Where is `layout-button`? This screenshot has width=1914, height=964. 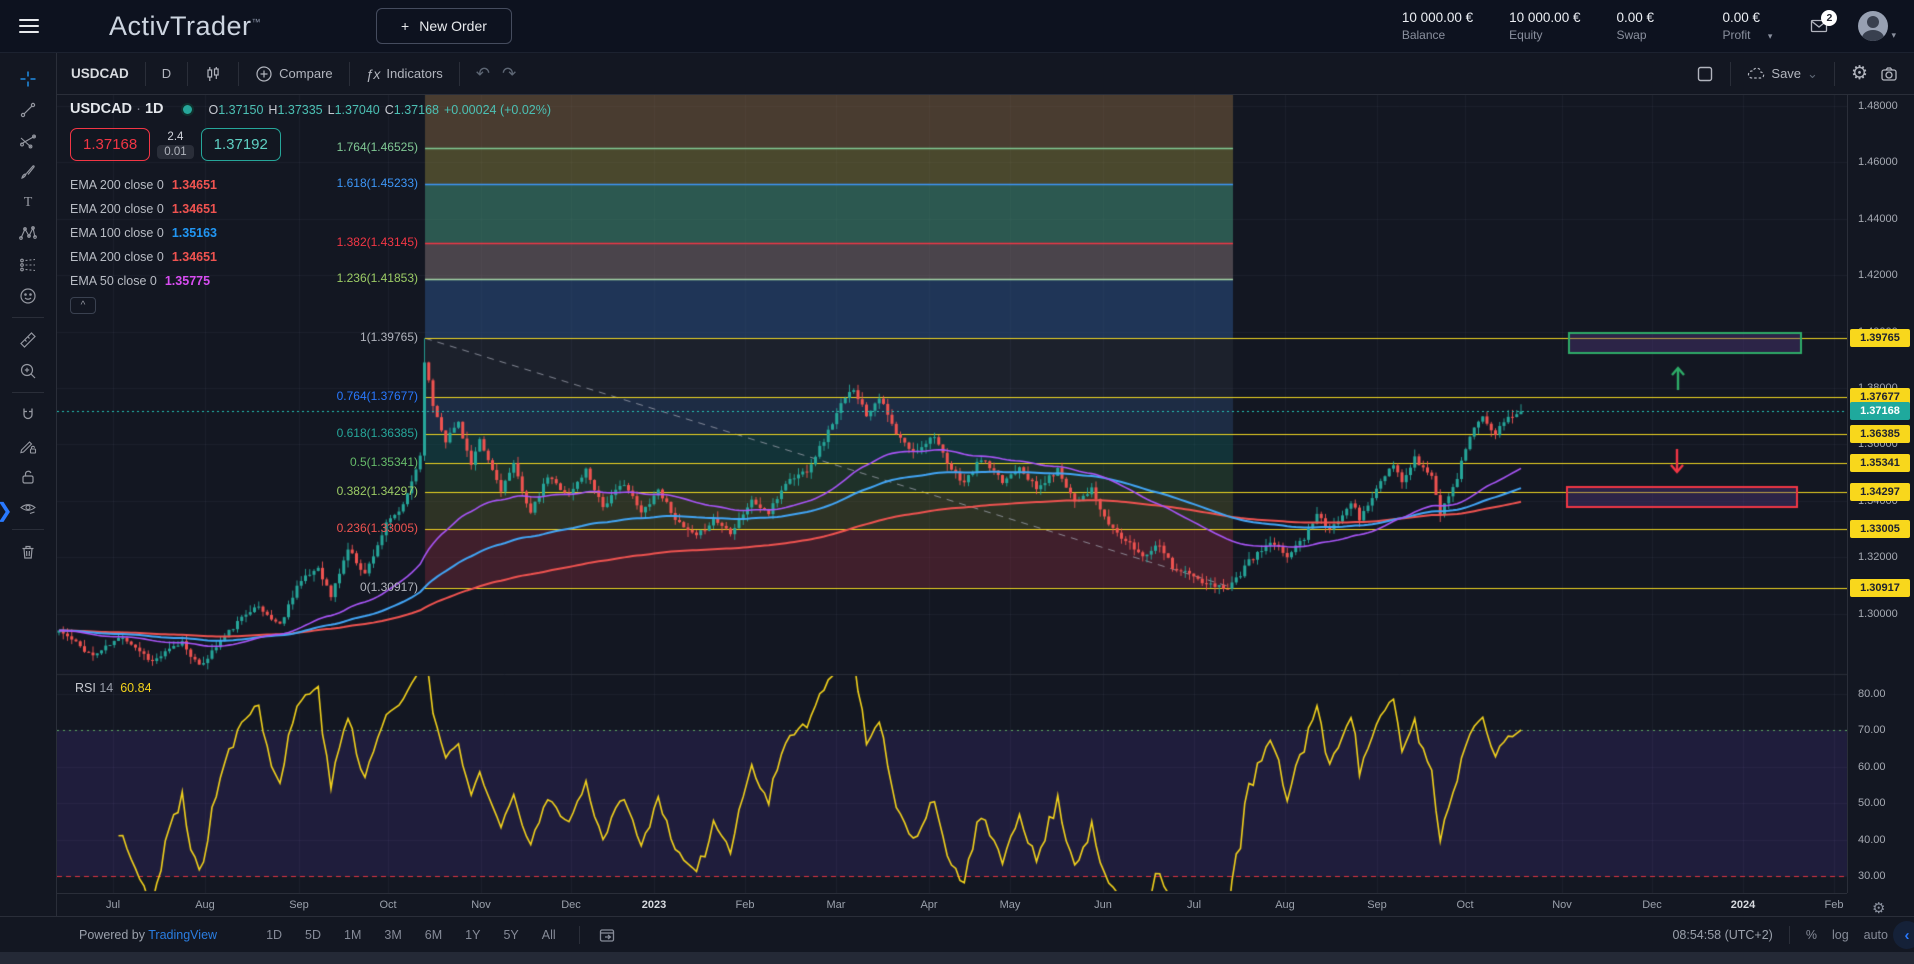
layout-button is located at coordinates (1705, 74).